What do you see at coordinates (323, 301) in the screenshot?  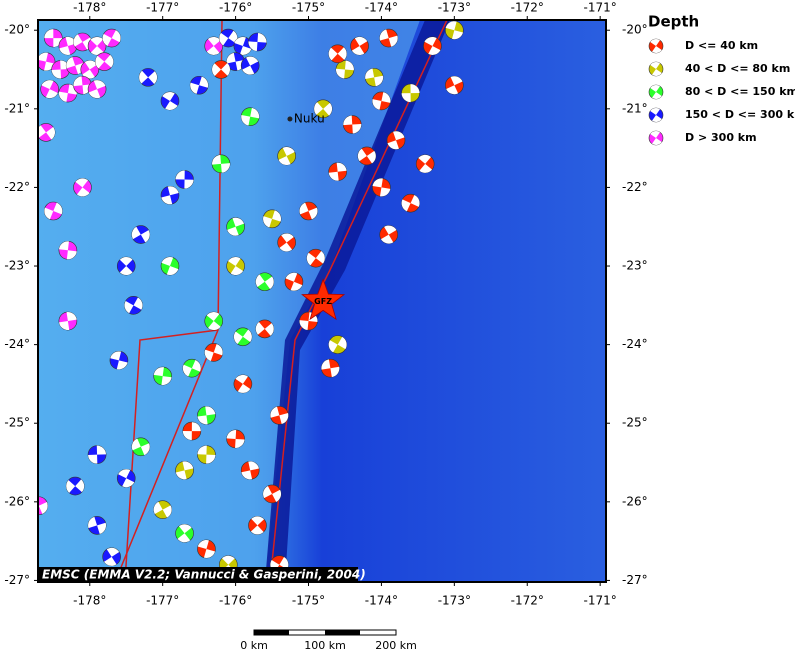 I see `epicenter-label: GFZ` at bounding box center [323, 301].